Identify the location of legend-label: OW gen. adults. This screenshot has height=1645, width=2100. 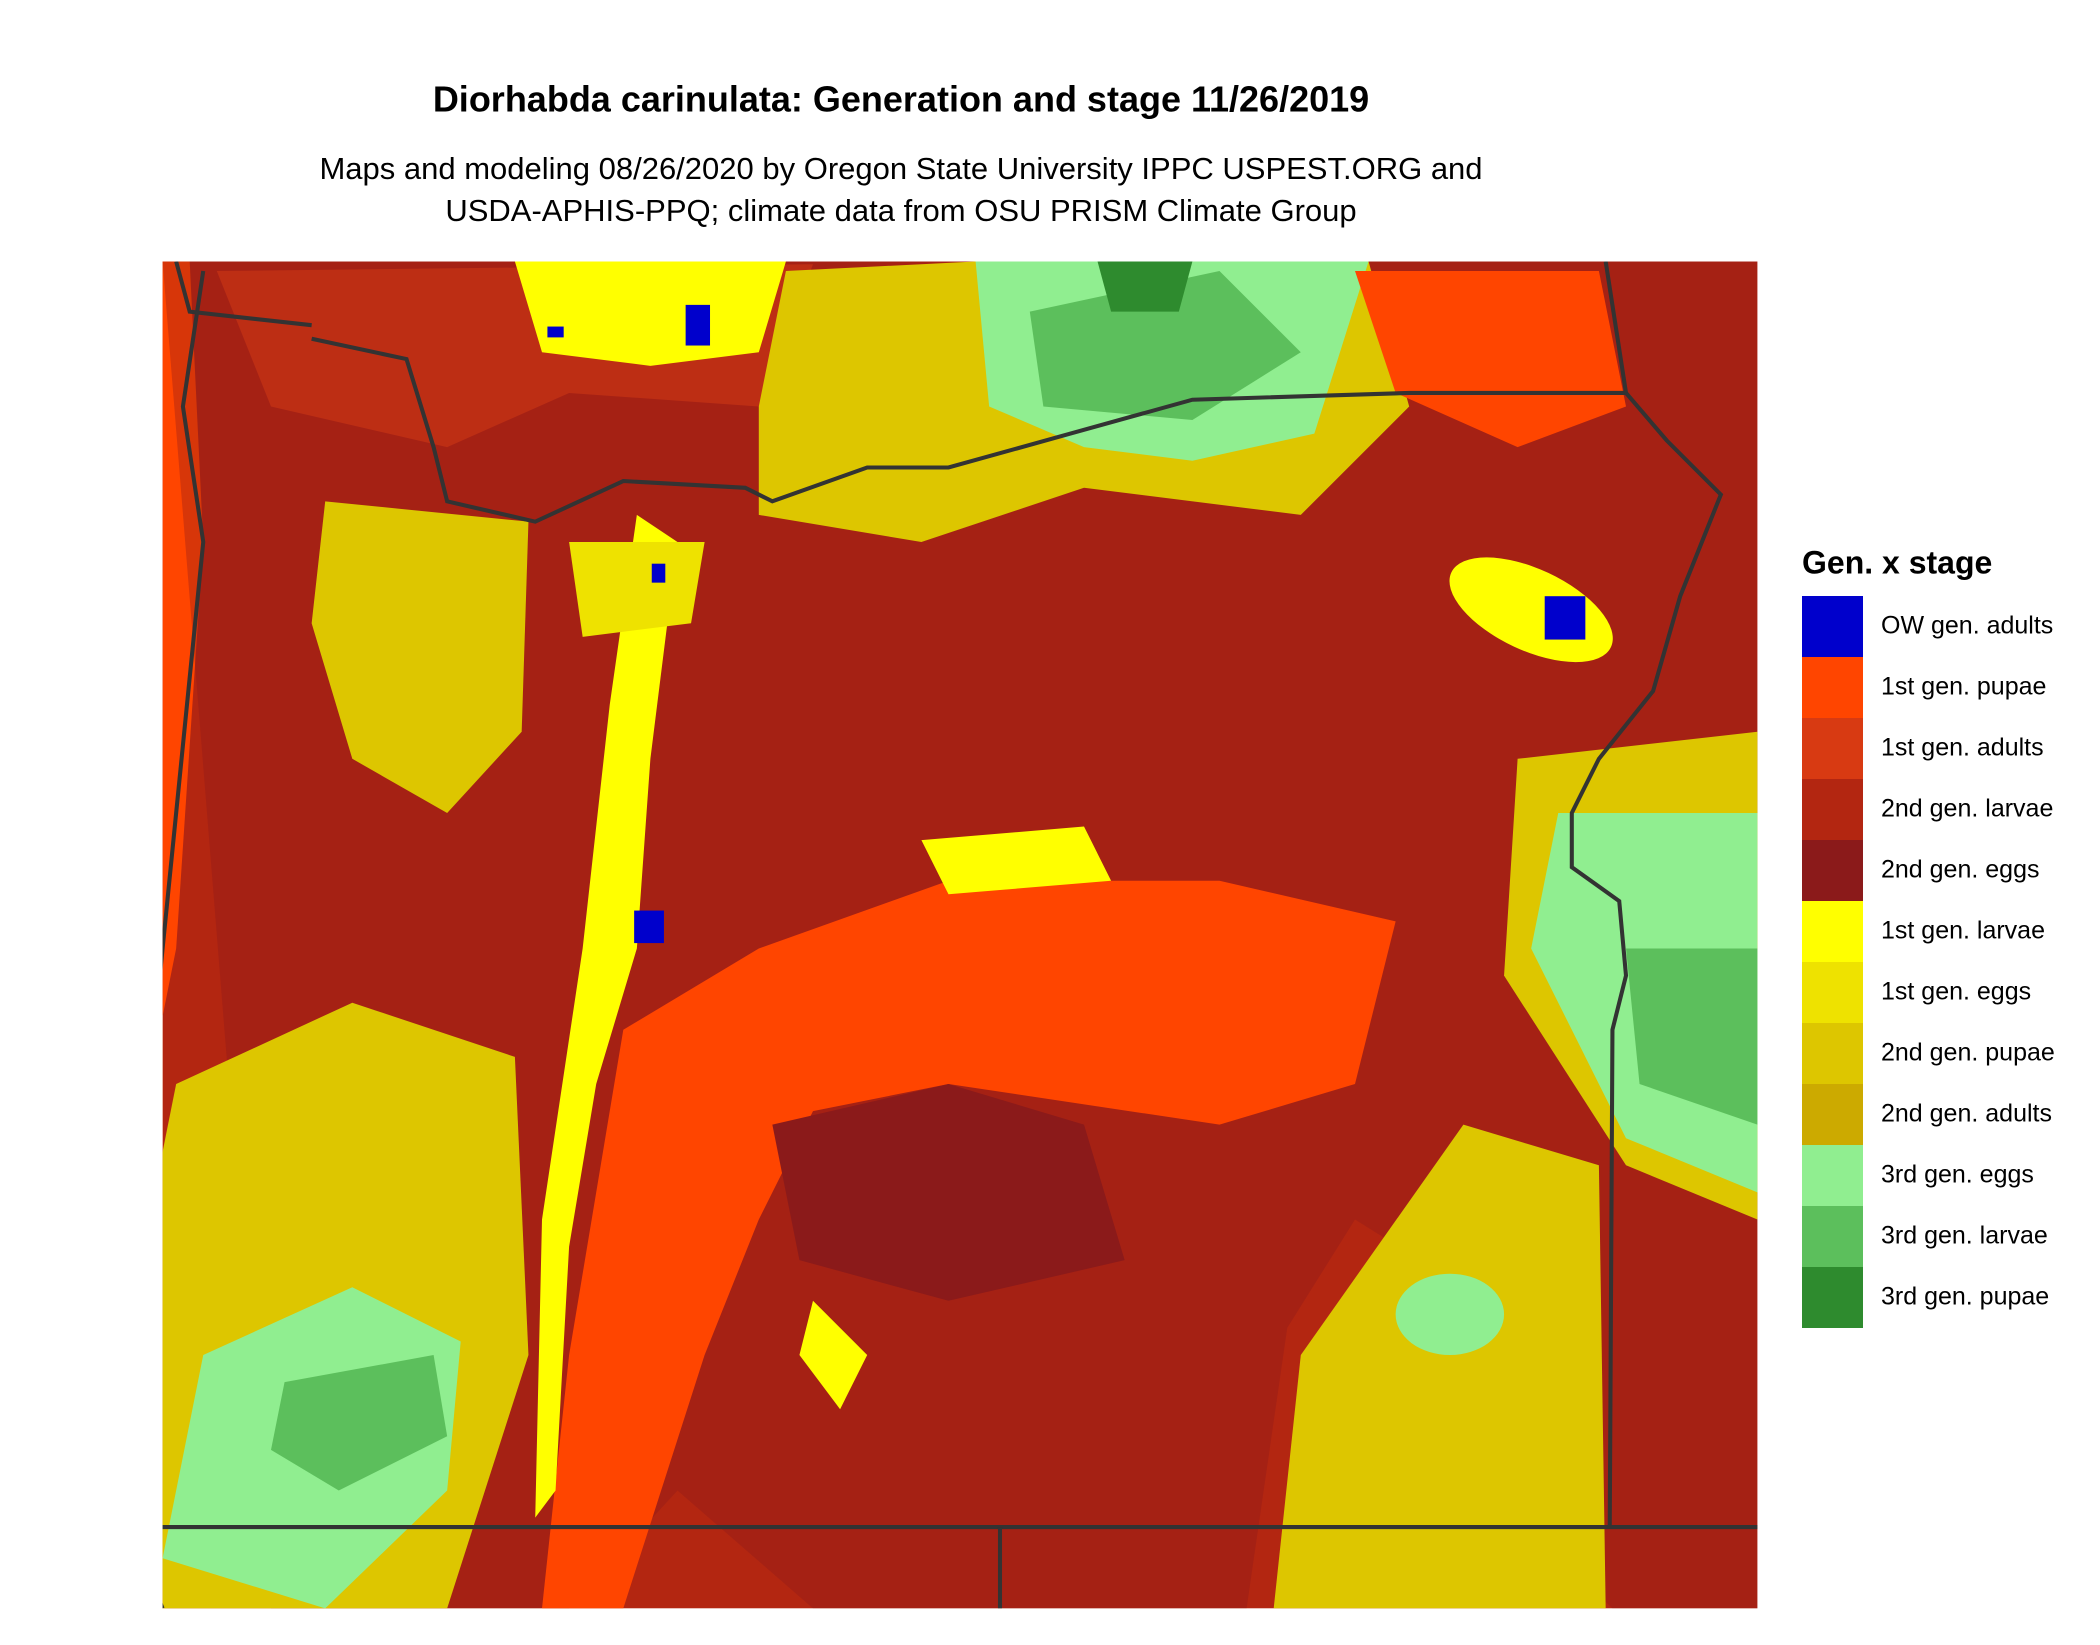
(1967, 626).